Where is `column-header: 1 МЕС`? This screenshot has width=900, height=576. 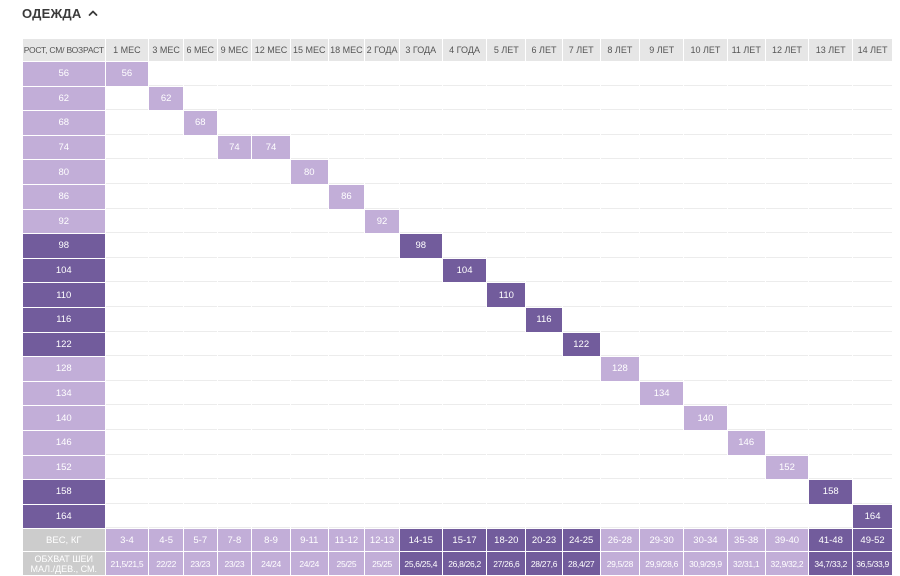
column-header: 1 МЕС is located at coordinates (127, 50).